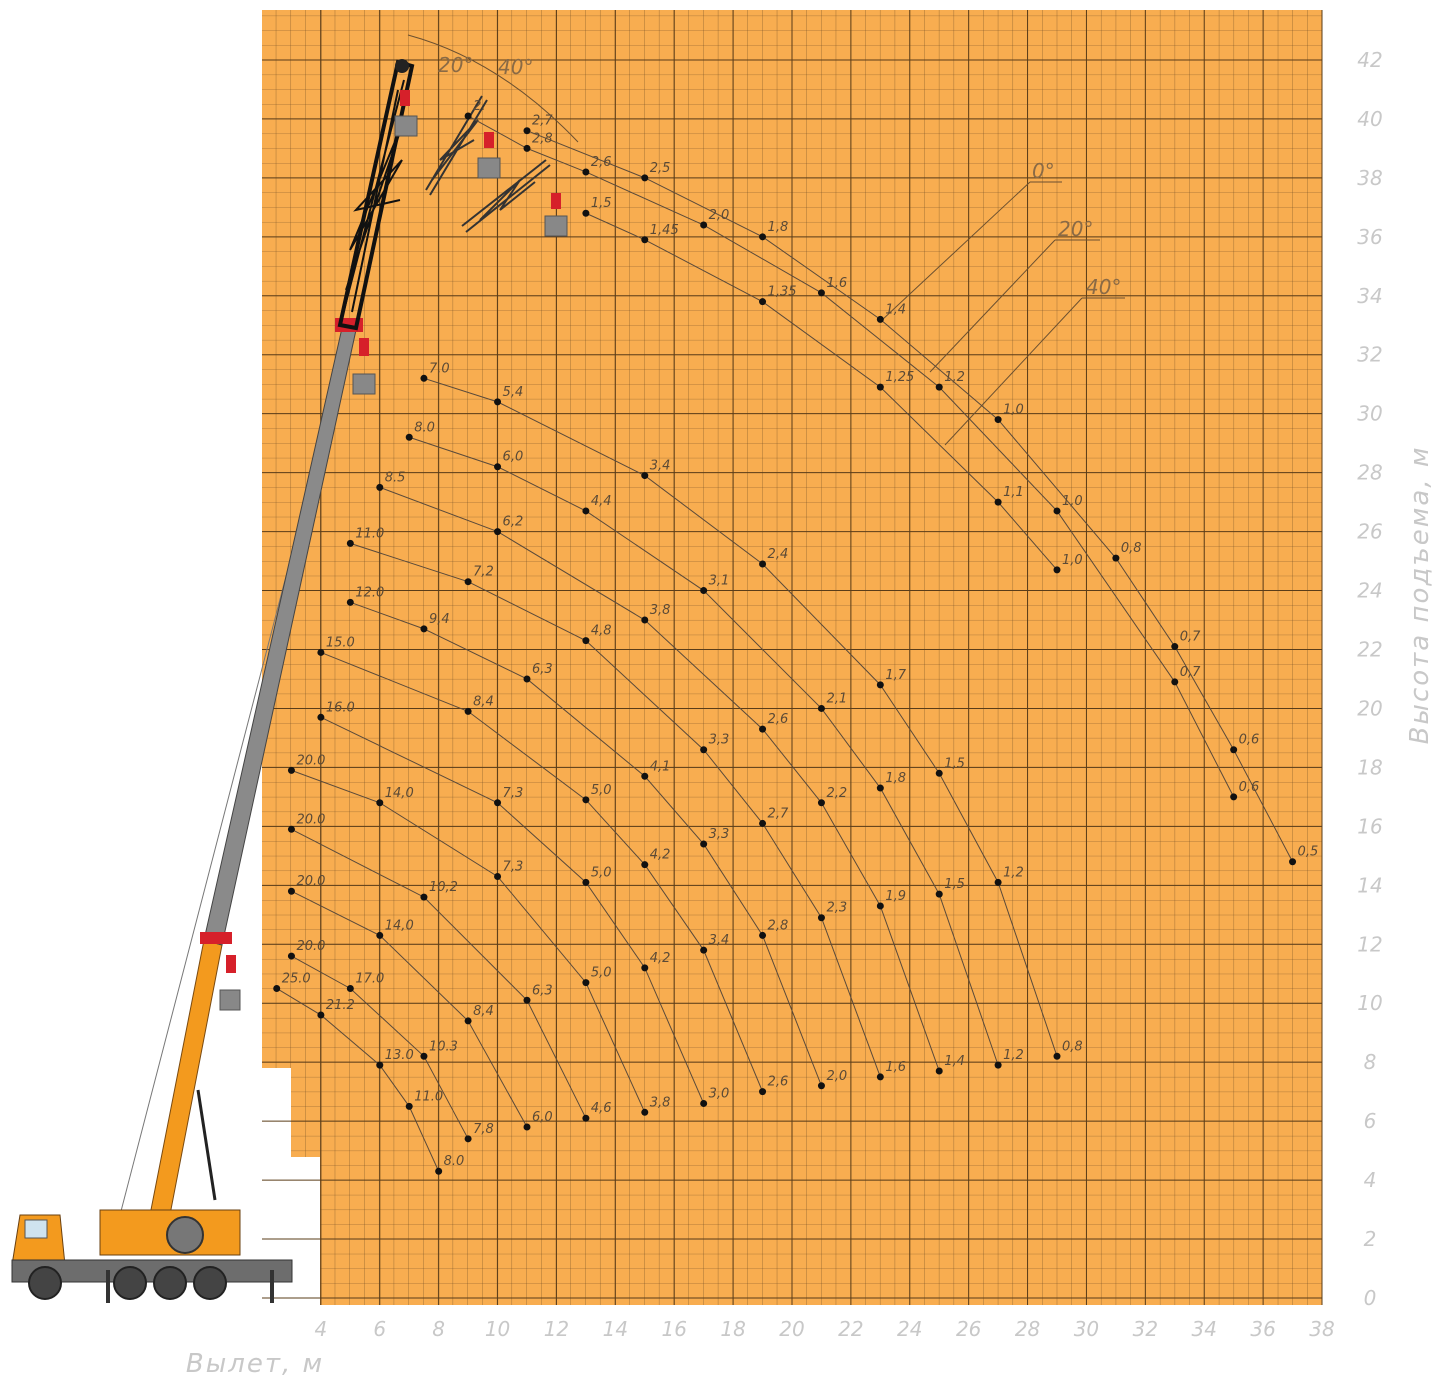  I want to click on load-label: 7,2, so click(483, 572).